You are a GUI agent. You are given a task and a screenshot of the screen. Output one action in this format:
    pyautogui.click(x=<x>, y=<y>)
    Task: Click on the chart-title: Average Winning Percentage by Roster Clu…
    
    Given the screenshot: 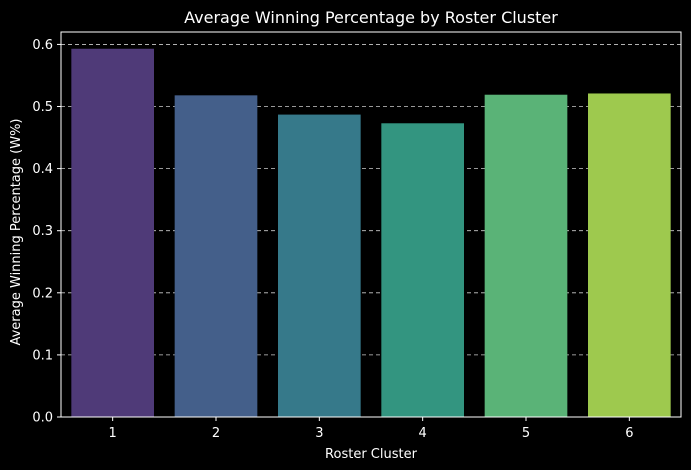 What is the action you would take?
    pyautogui.click(x=371, y=17)
    